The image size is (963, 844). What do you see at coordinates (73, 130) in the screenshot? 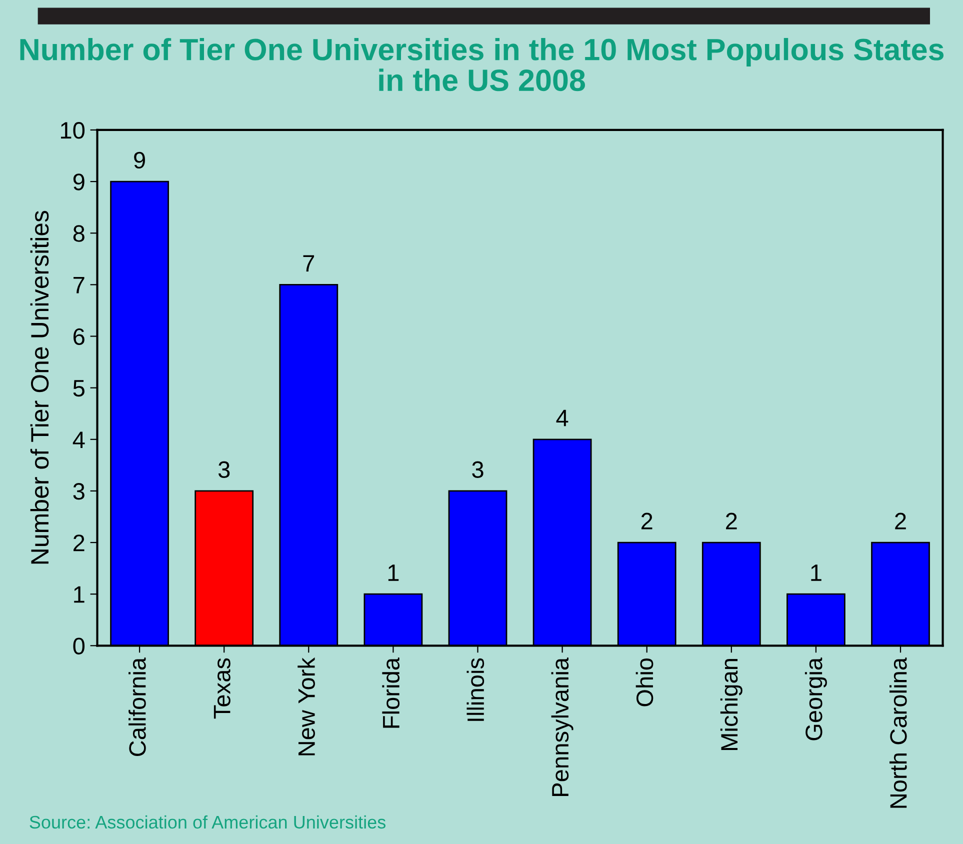
I see `y-tick-label: 10` at bounding box center [73, 130].